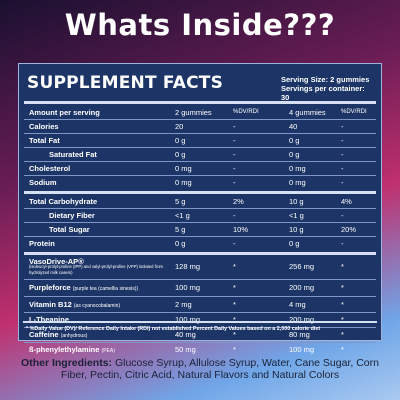  I want to click on ingredient-note: (anhydrous), so click(74, 336).